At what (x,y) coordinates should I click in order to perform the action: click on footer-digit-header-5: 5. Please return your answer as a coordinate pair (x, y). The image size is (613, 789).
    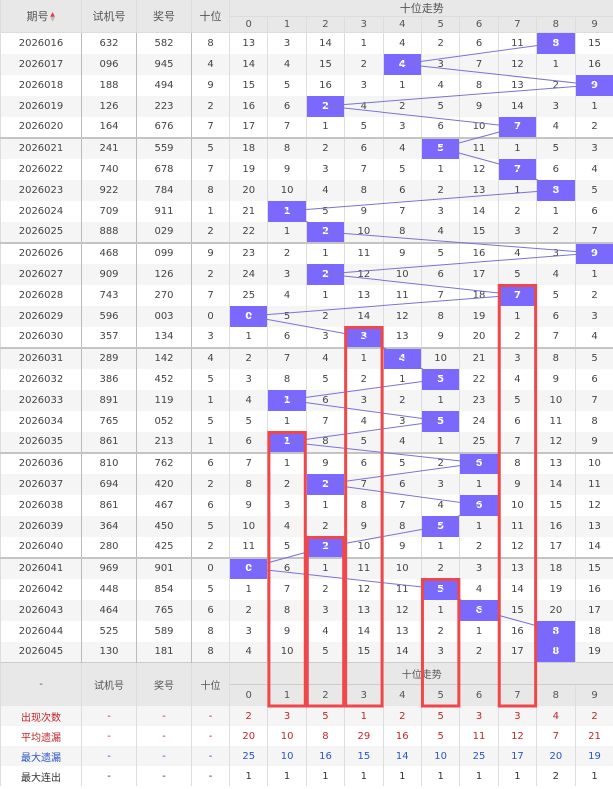
    Looking at the image, I should click on (440, 695).